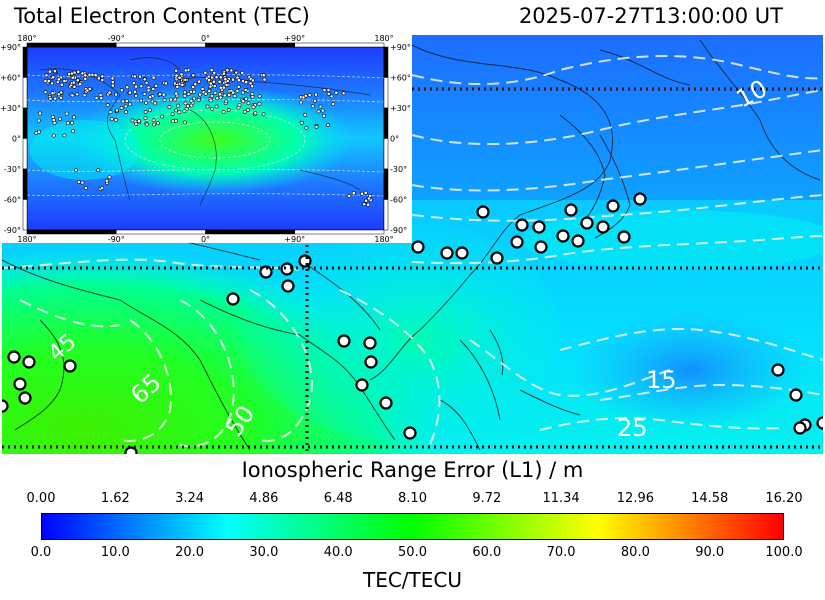 The height and width of the screenshot is (600, 825). What do you see at coordinates (661, 380) in the screenshot?
I see `contour-label-15: 15` at bounding box center [661, 380].